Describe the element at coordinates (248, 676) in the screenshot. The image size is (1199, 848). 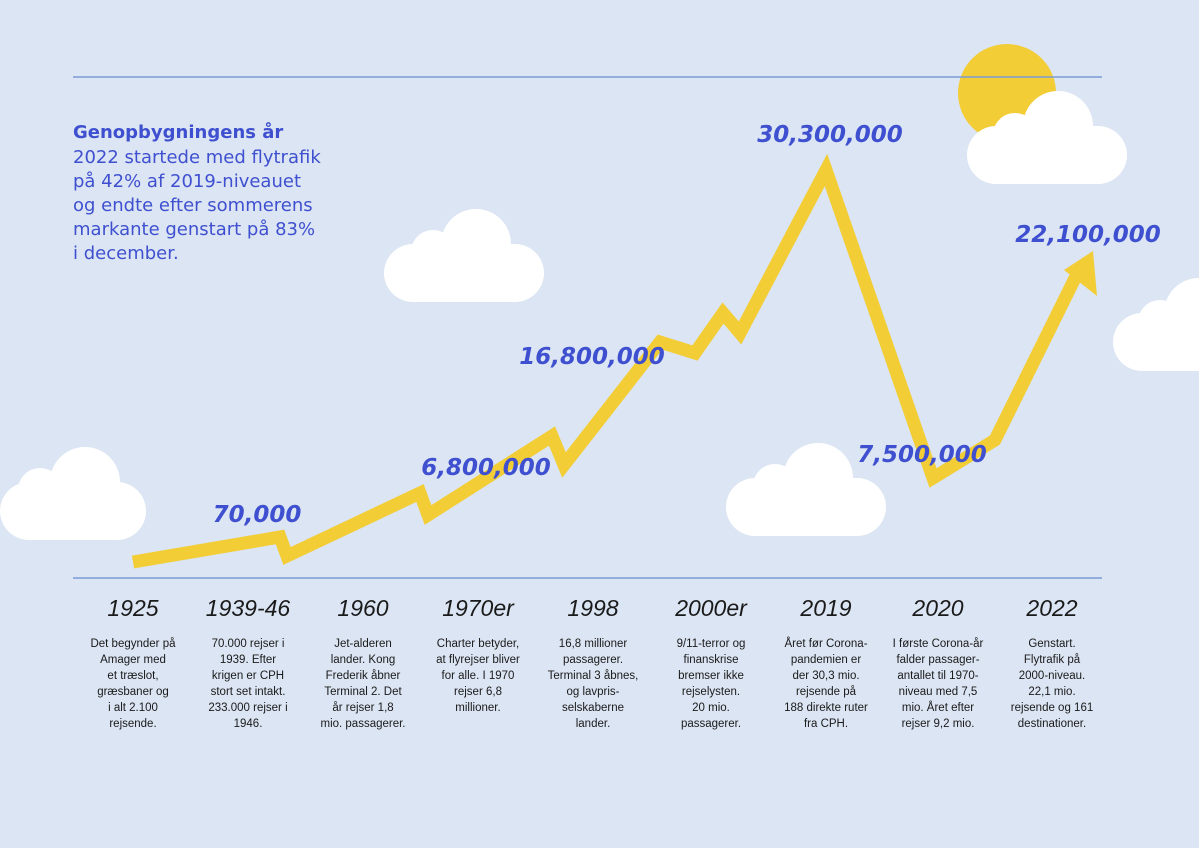
I see `description-line: krigen er CPH` at that location.